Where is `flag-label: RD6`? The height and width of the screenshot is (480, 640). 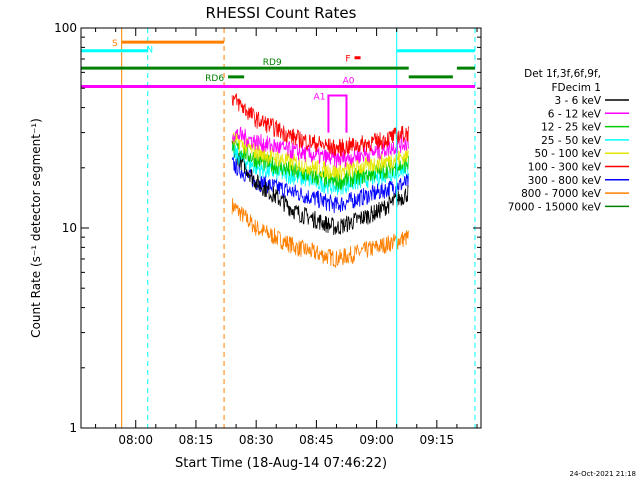
flag-label: RD6 is located at coordinates (214, 79).